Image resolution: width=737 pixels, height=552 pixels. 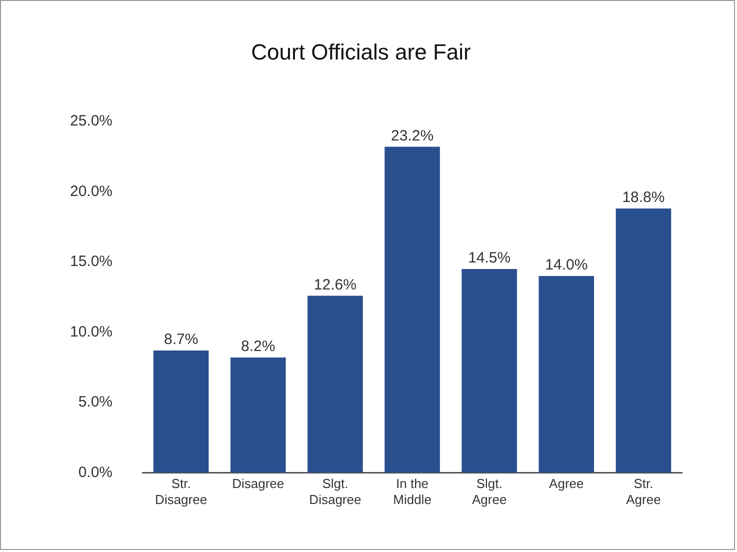 I want to click on data-label: 14.5%, so click(x=489, y=258).